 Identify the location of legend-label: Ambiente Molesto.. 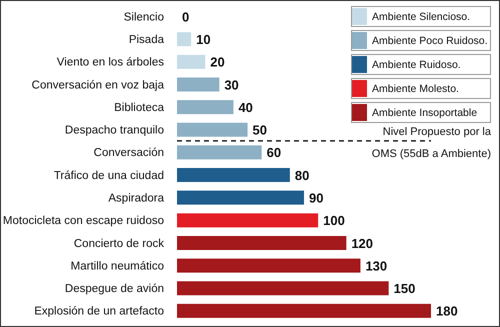
(415, 88).